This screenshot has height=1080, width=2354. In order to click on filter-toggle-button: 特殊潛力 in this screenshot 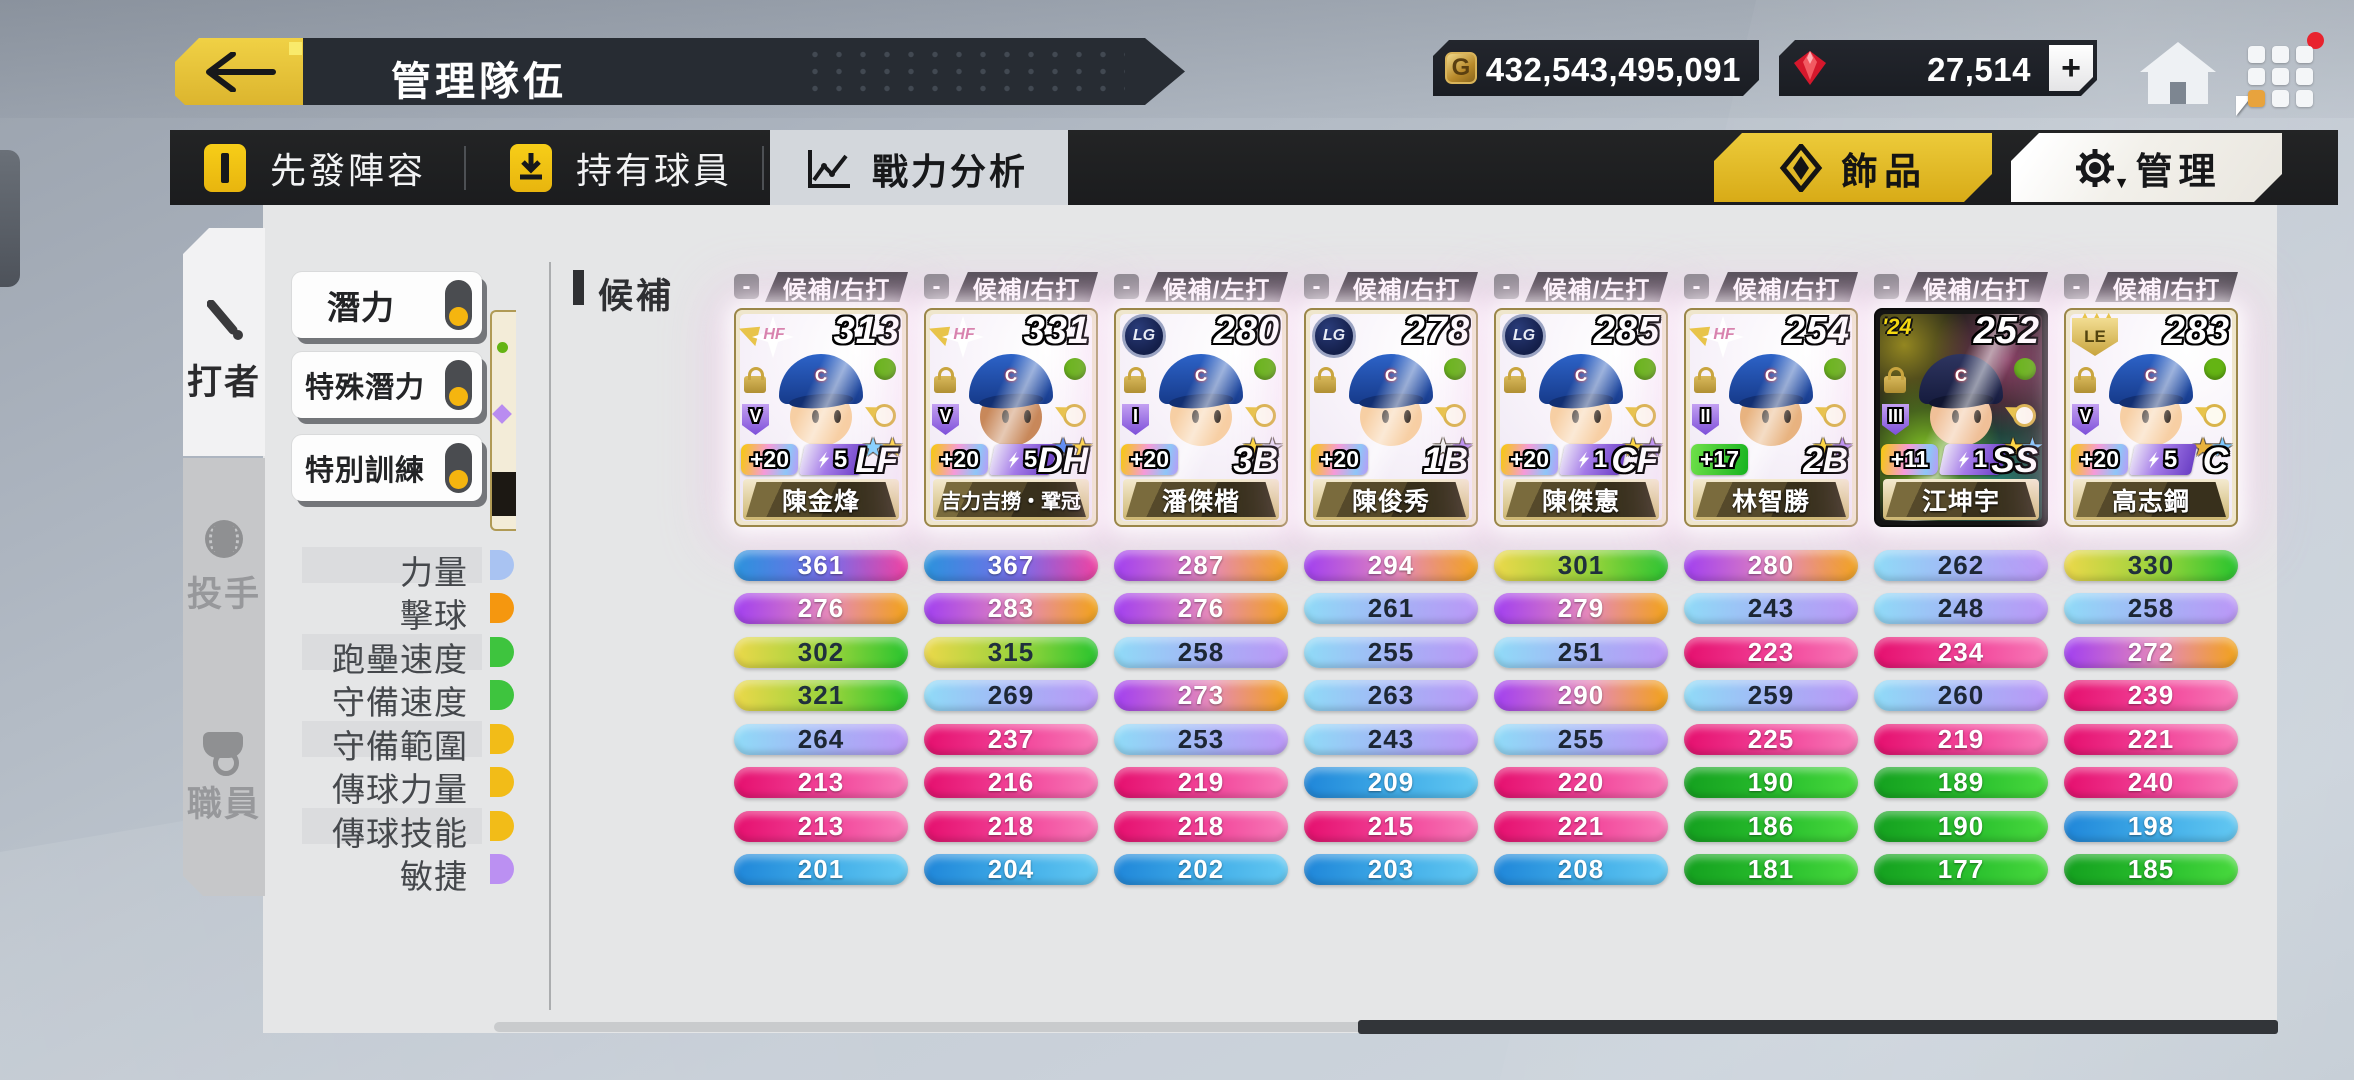, I will do `click(387, 385)`.